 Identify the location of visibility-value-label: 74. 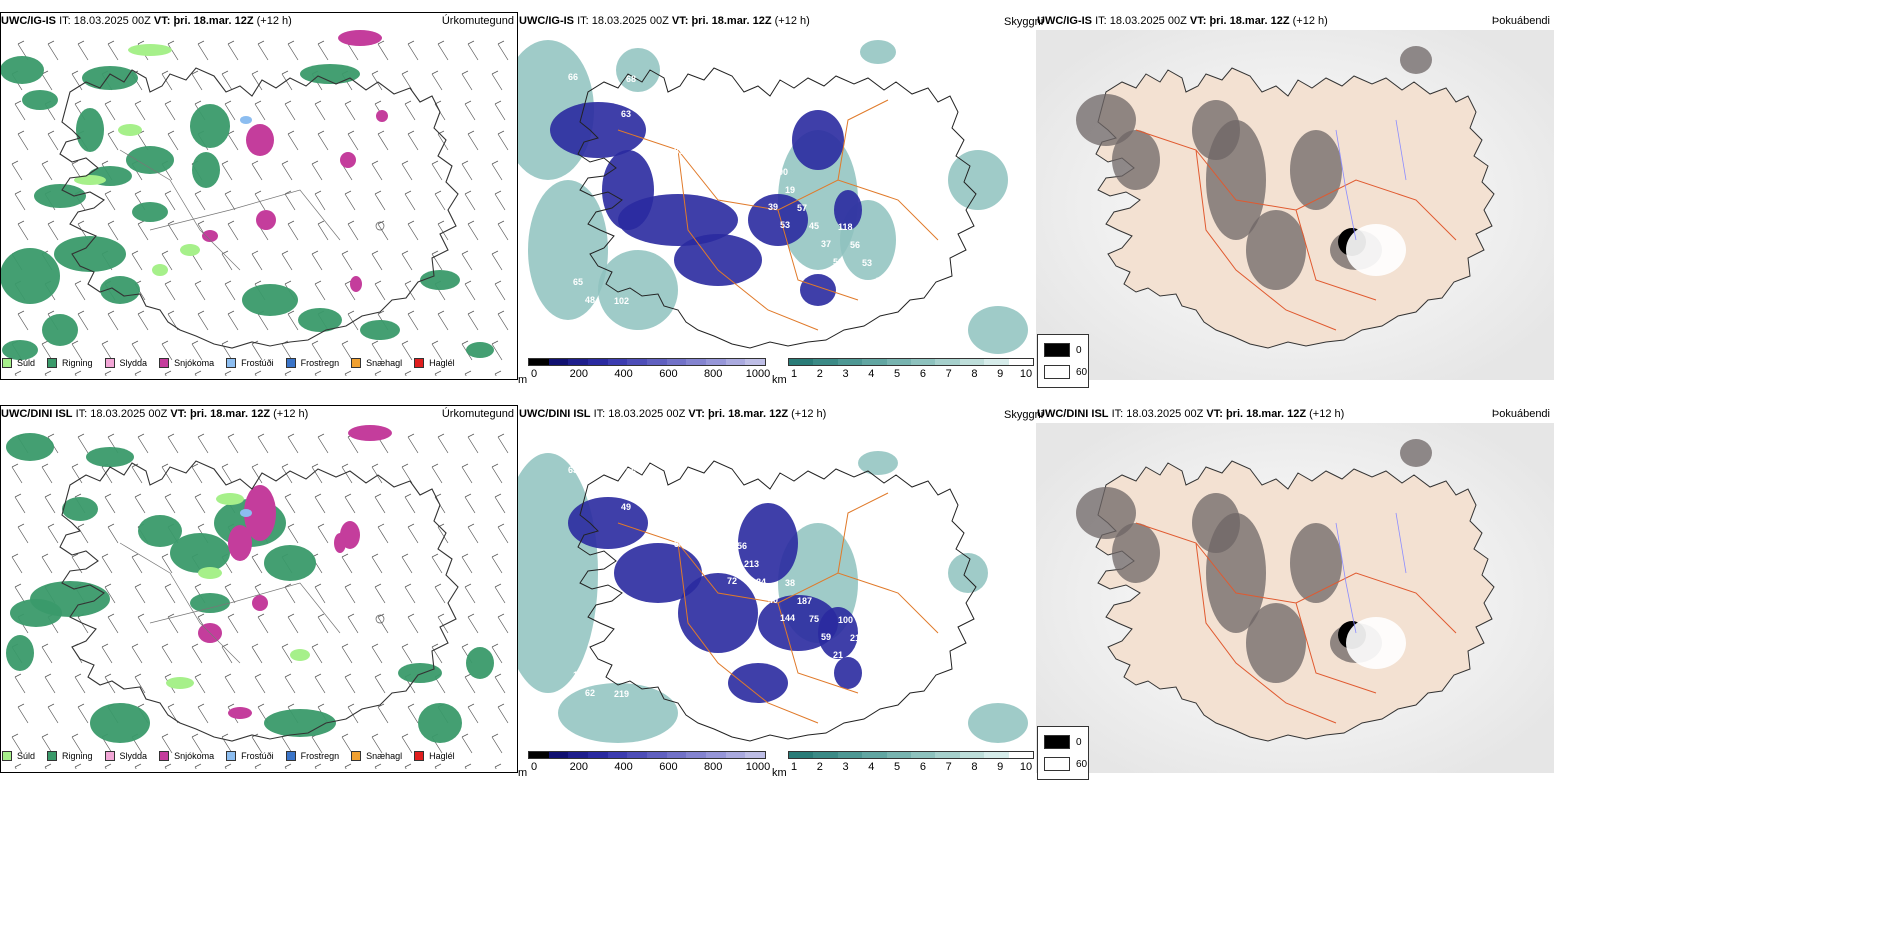
(655, 508).